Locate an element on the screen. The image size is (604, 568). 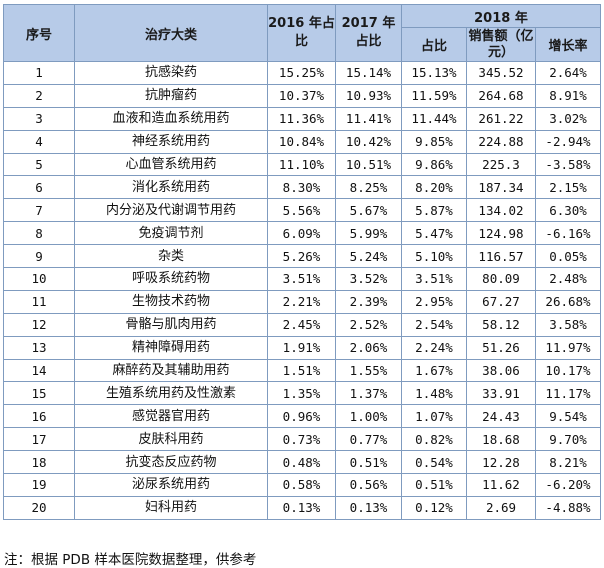
cell-2017-share: 10.93% is located at coordinates (368, 95).